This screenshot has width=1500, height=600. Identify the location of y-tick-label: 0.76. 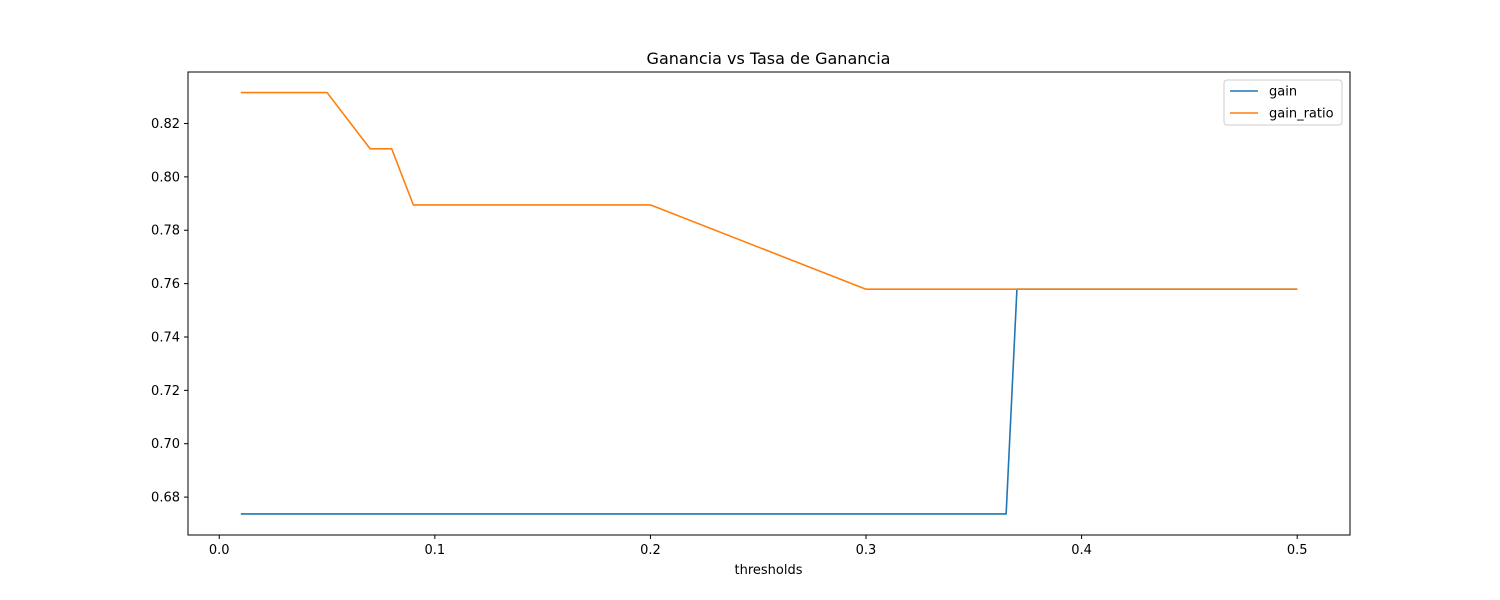
(165, 284).